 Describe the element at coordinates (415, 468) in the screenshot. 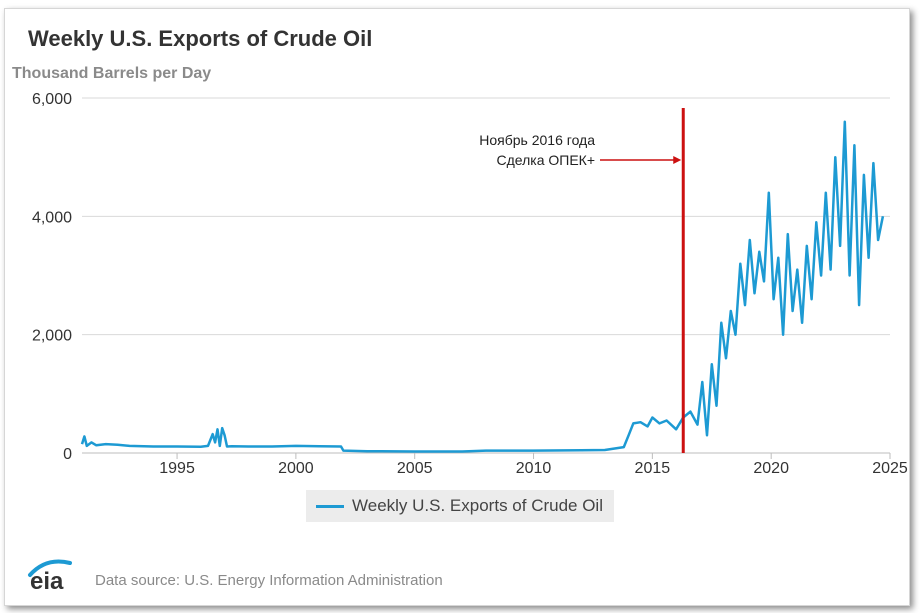

I see `x-tick-label: 2005` at that location.